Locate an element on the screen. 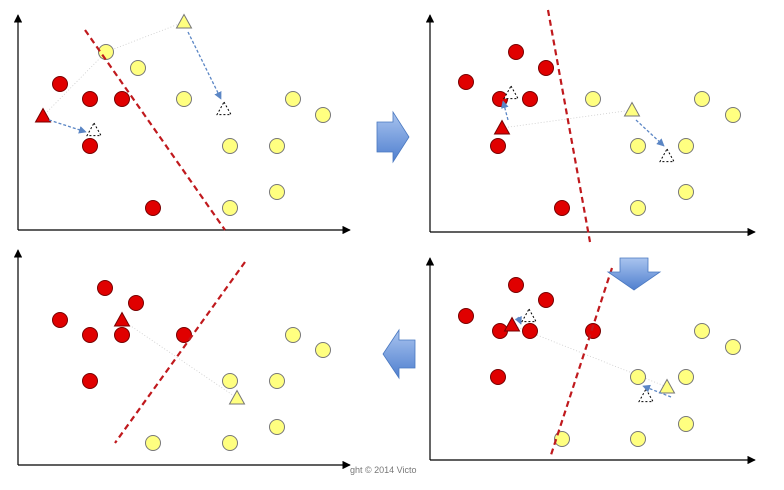  watermark: ght © 2014 Victo is located at coordinates (383, 470).